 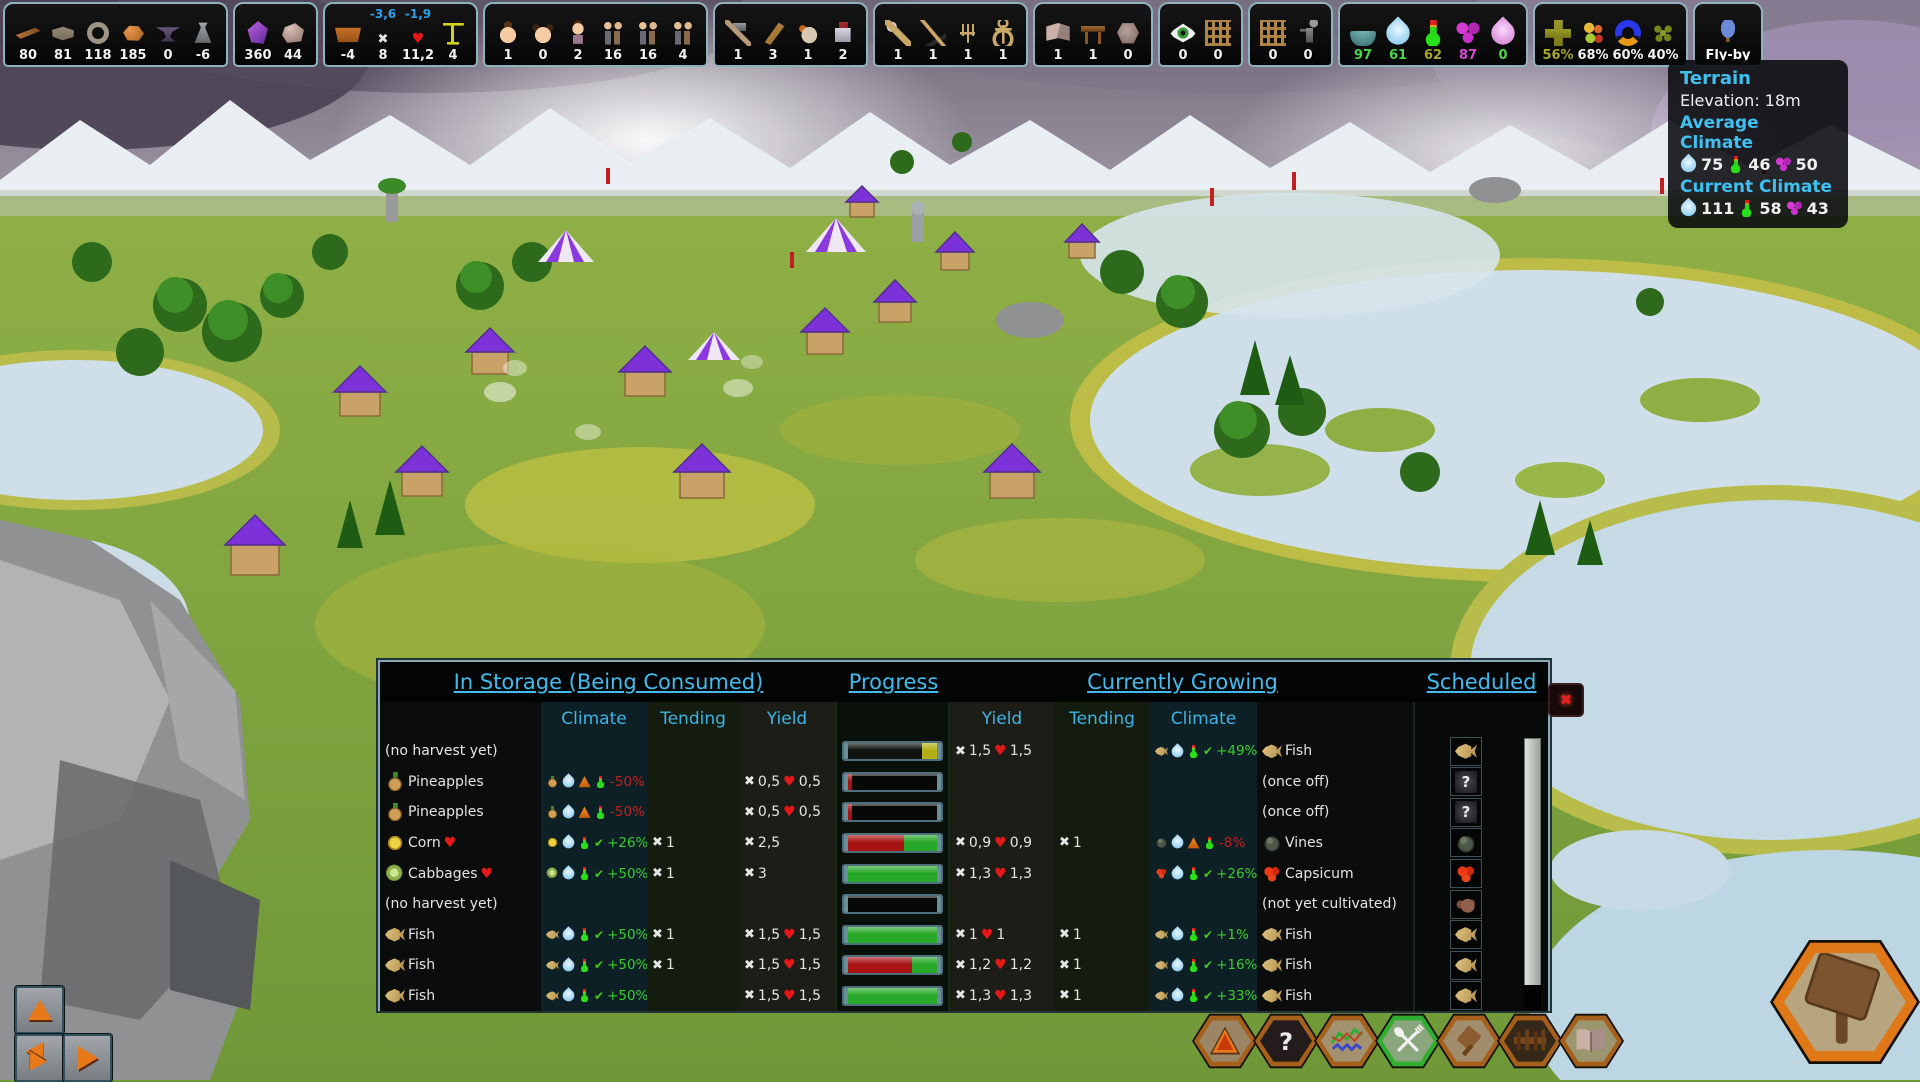 I want to click on pan-up-button, so click(x=39, y=1010).